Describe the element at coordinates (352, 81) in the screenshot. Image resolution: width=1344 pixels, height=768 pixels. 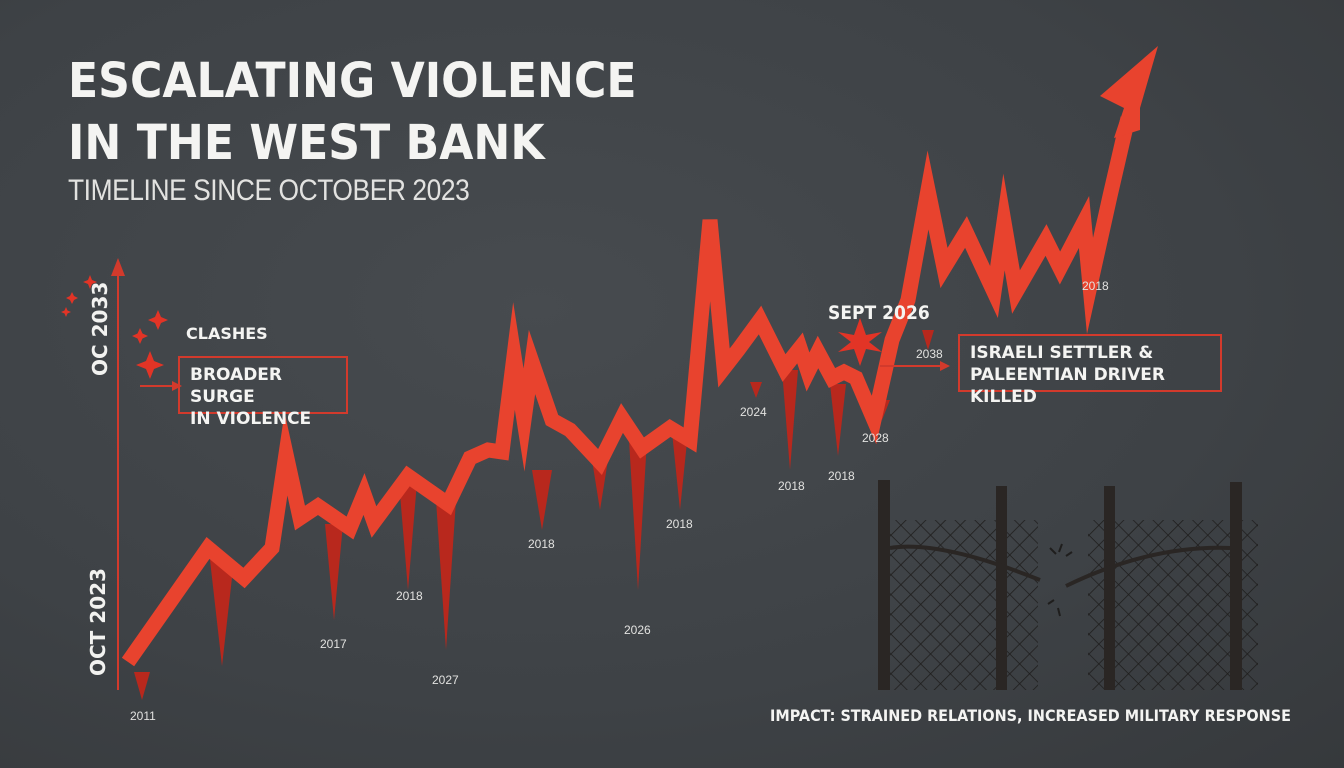
I see `title-line-1: ESCALATING VIOLENCE` at that location.